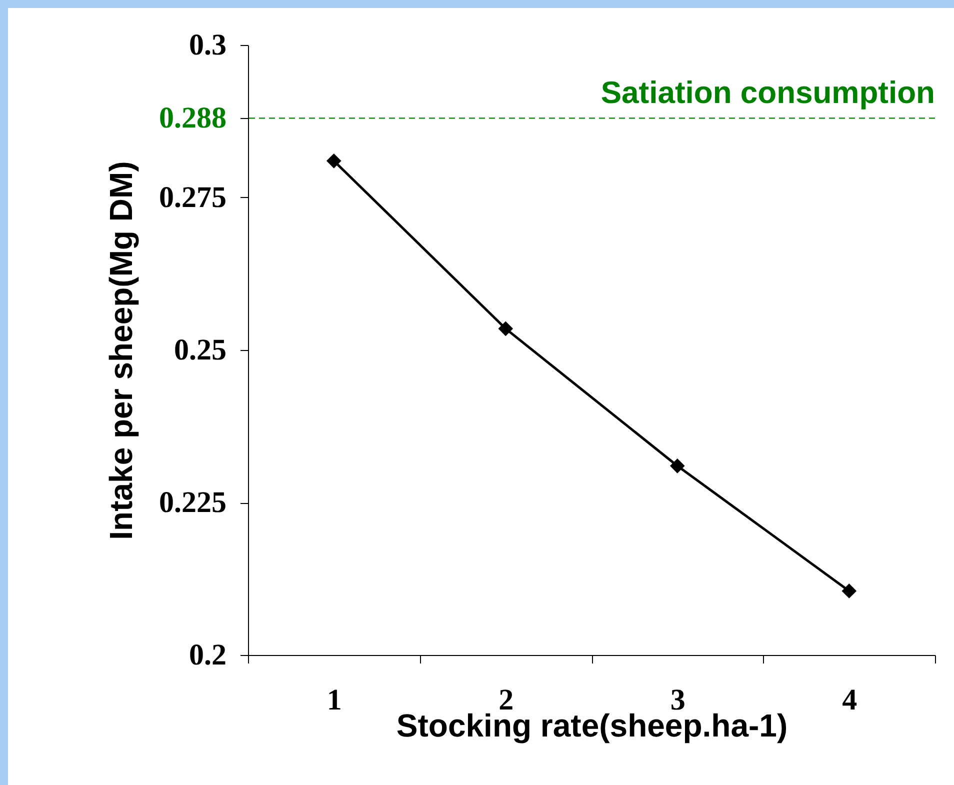 The height and width of the screenshot is (785, 954). Describe the element at coordinates (767, 92) in the screenshot. I see `ref-line-label: Satiation consumption` at that location.